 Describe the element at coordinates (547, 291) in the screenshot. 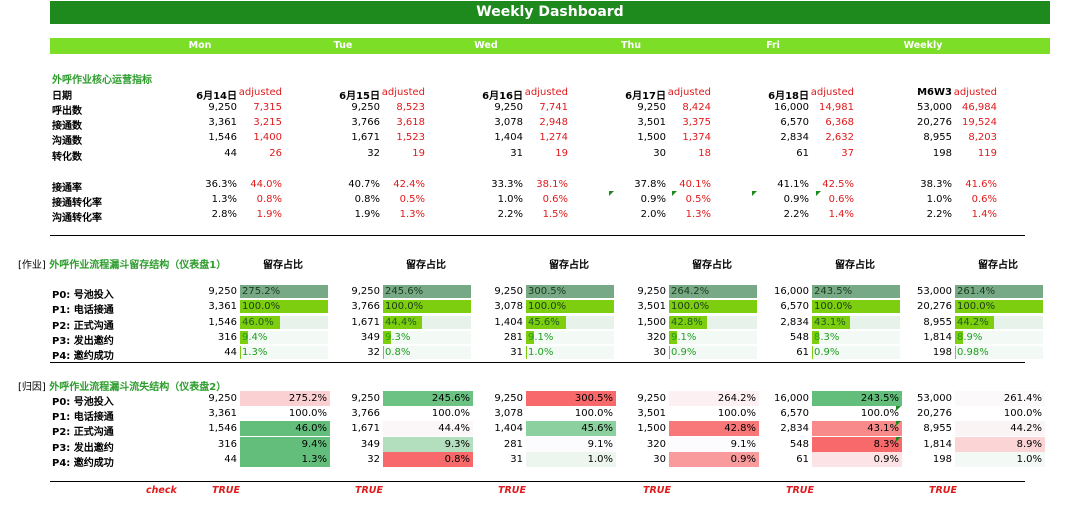

I see `retention-pct: 300.5%` at that location.